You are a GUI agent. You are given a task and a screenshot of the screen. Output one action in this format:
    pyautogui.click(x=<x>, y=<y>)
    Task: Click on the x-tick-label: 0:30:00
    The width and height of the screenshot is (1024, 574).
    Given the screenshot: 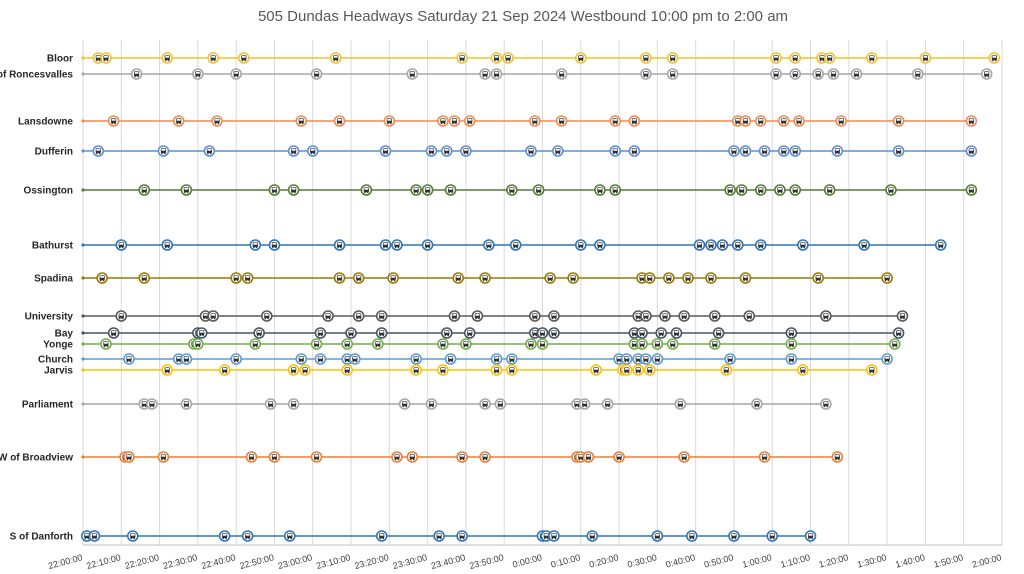 What is the action you would take?
    pyautogui.click(x=642, y=560)
    